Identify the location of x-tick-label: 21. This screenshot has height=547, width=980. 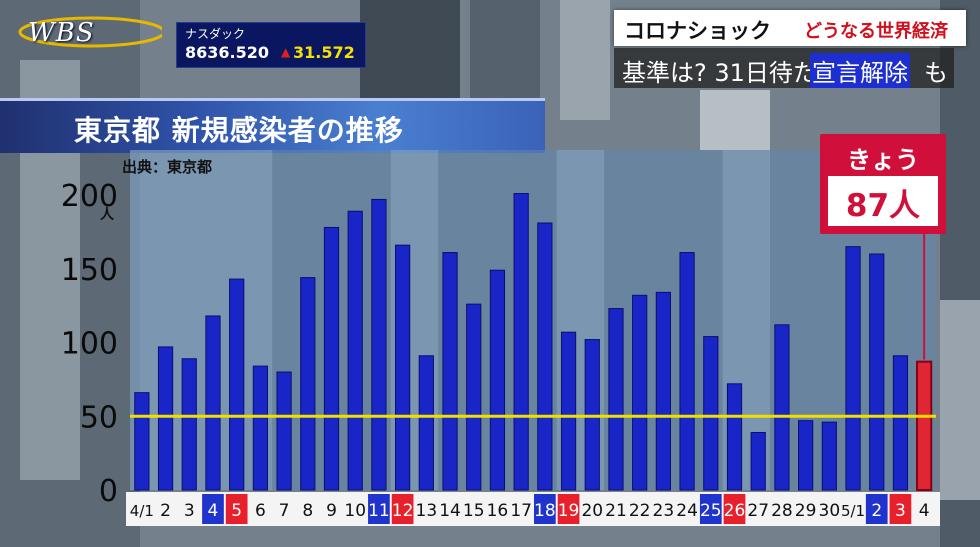
(616, 511).